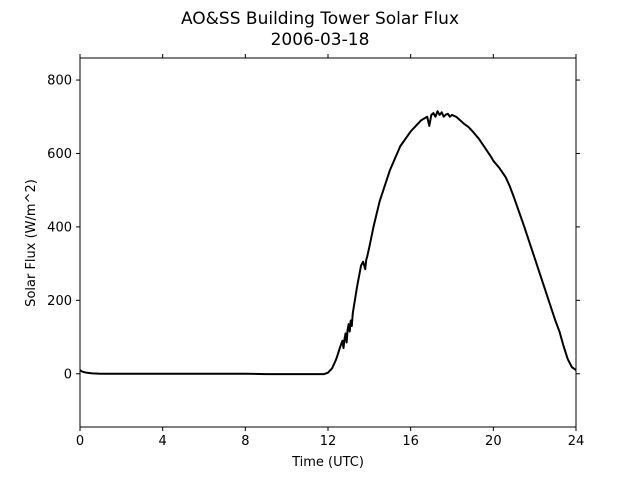 Image resolution: width=640 pixels, height=480 pixels. What do you see at coordinates (245, 441) in the screenshot?
I see `x-tick-label: 8` at bounding box center [245, 441].